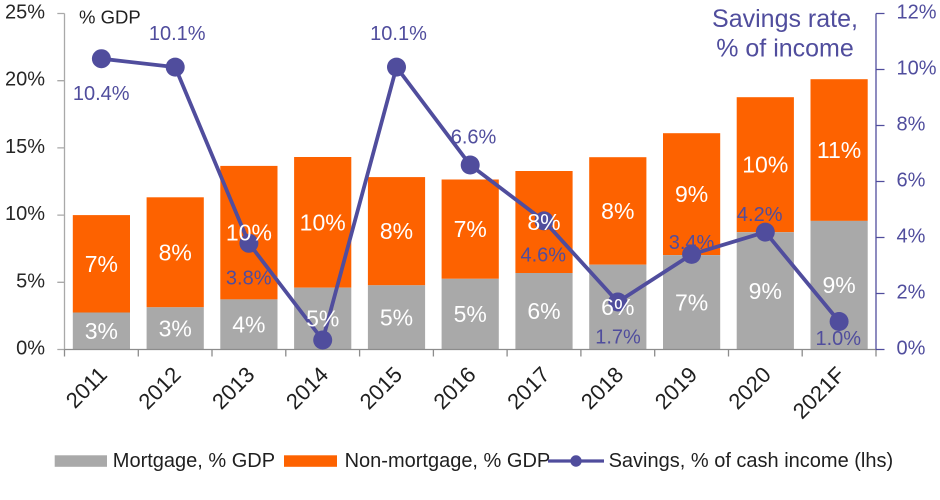 The image size is (940, 500). I want to click on svg-text: 3.8%, so click(249, 279).